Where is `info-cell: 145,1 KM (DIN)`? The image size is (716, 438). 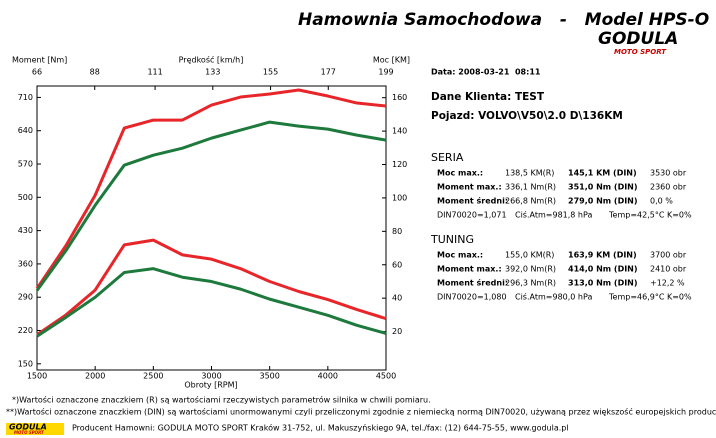
info-cell: 145,1 KM (DIN) is located at coordinates (602, 173).